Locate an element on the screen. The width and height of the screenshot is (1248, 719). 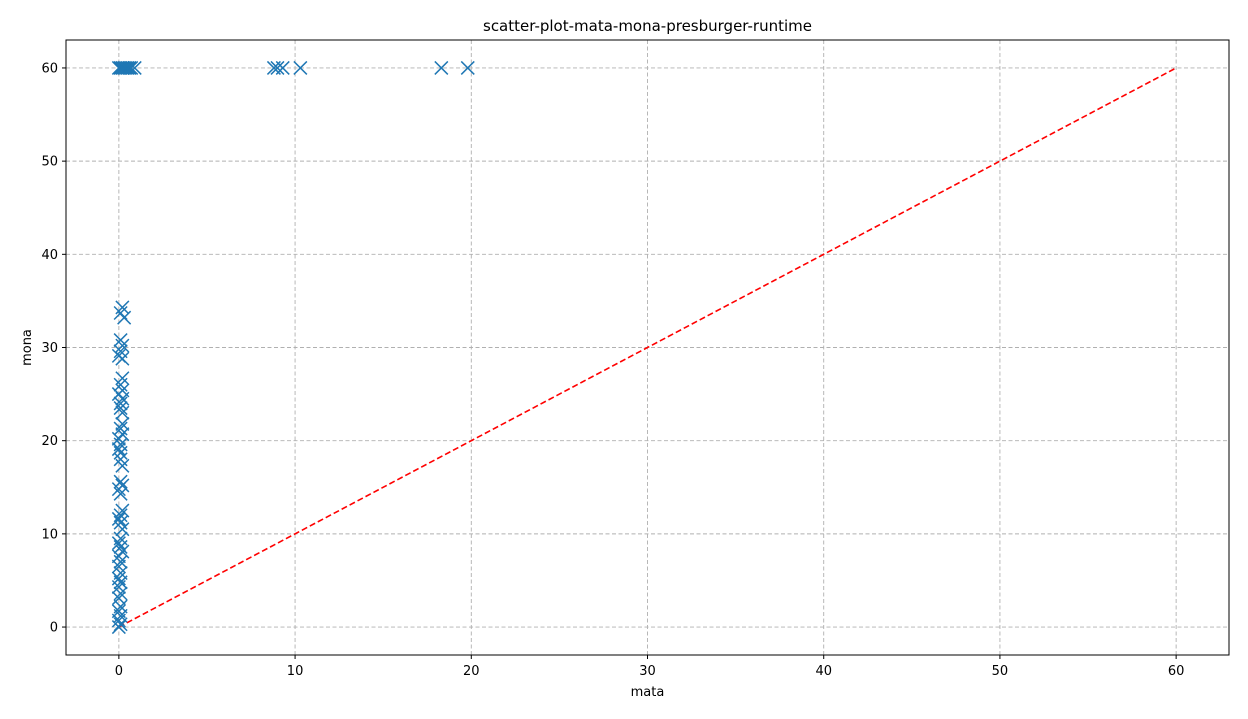
y-tick-label: 10 is located at coordinates (49, 534).